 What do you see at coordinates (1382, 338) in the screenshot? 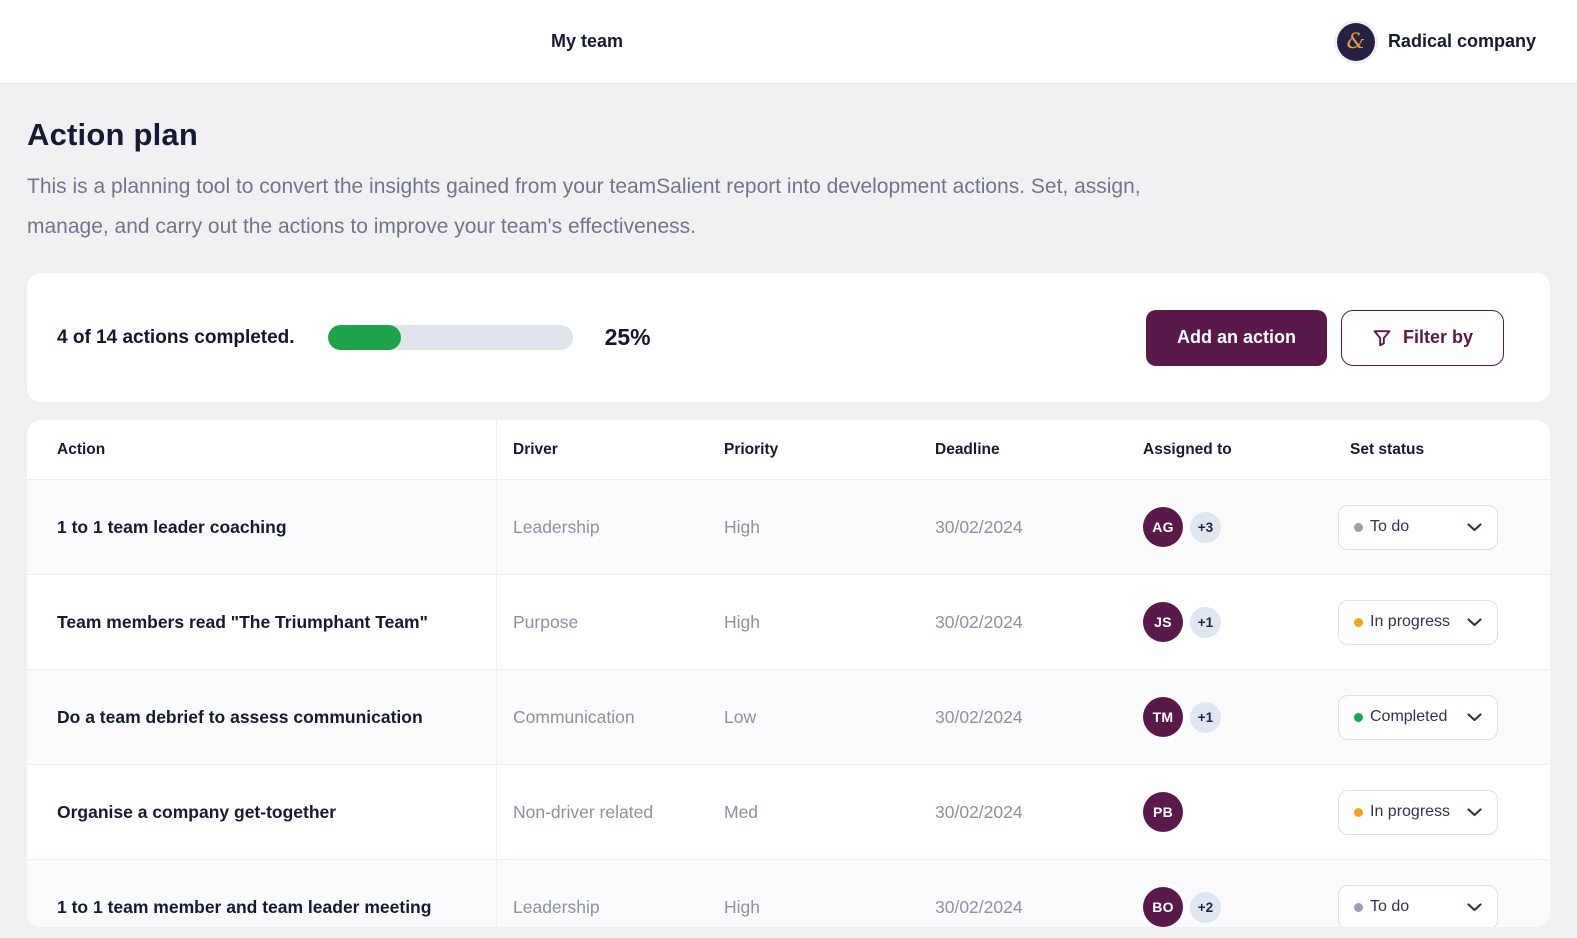
I see `funnel-icon` at bounding box center [1382, 338].